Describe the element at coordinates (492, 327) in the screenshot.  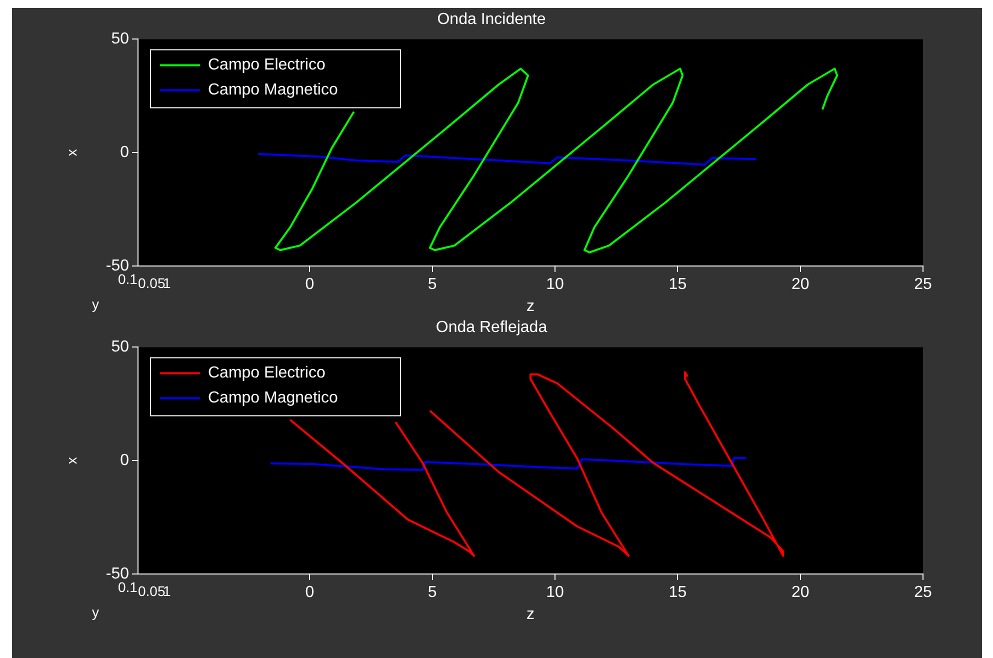
I see `chart-title: Onda Reflejada` at that location.